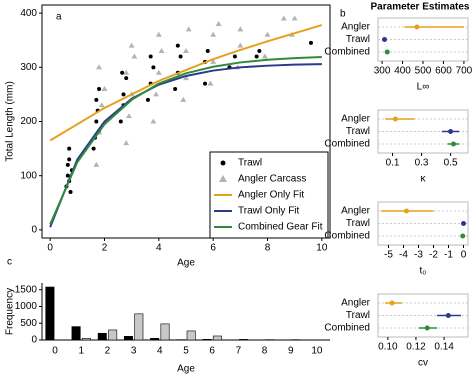  What do you see at coordinates (134, 351) in the screenshot?
I see `x-tick-label: 3` at bounding box center [134, 351].